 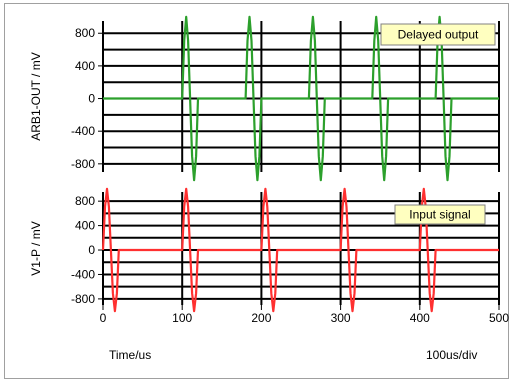 I want to click on y-ticks-bottom: 800 400 0 -400 -800, so click(x=87, y=250).